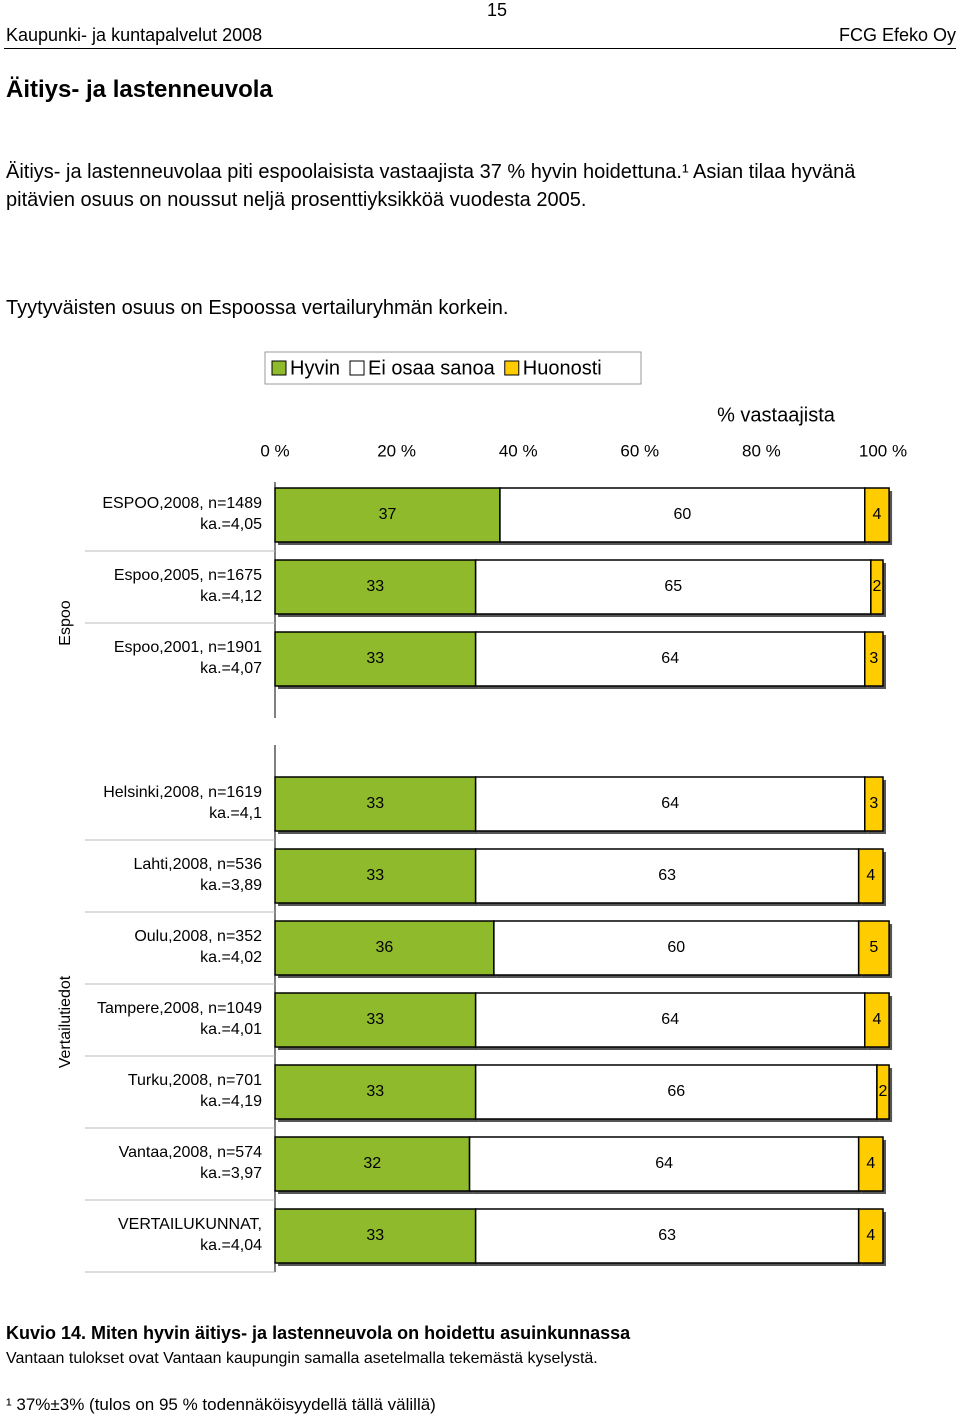 The height and width of the screenshot is (1419, 960). What do you see at coordinates (231, 885) in the screenshot?
I see `category-label: ka.=3,89` at bounding box center [231, 885].